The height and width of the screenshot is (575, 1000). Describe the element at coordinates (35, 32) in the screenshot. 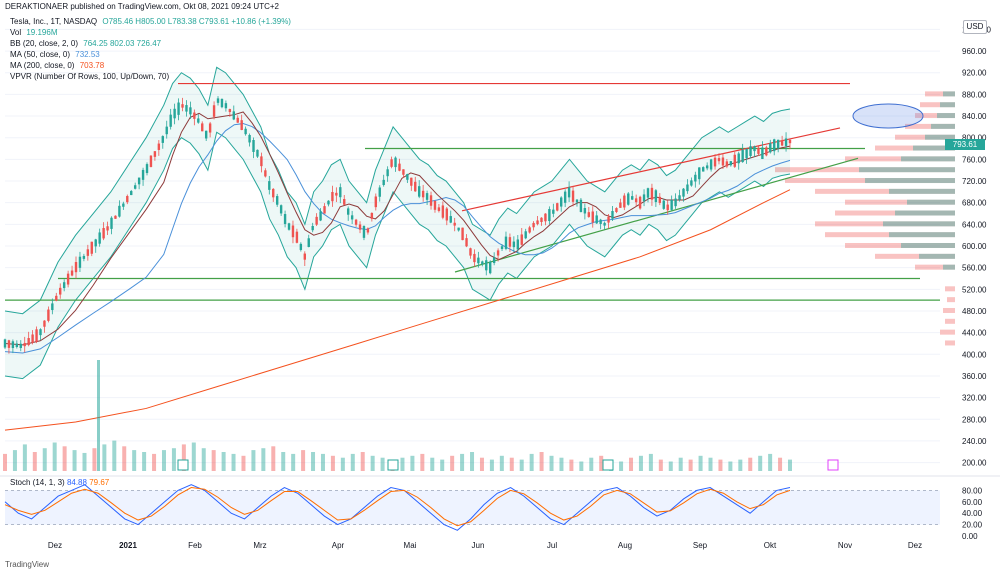

I see `legend-vol-row: Vol 19.196M` at that location.